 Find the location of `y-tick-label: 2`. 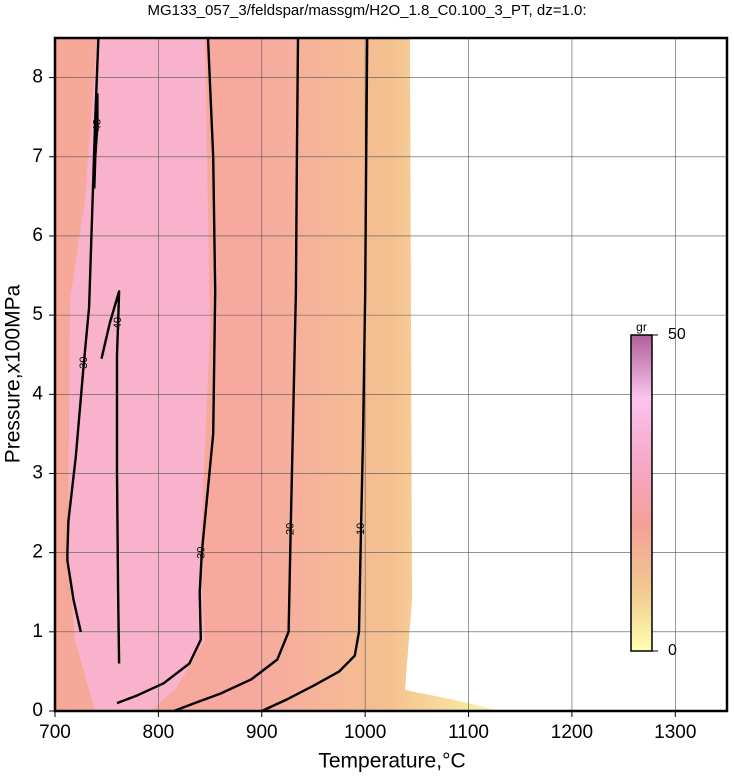

y-tick-label: 2 is located at coordinates (37, 552).